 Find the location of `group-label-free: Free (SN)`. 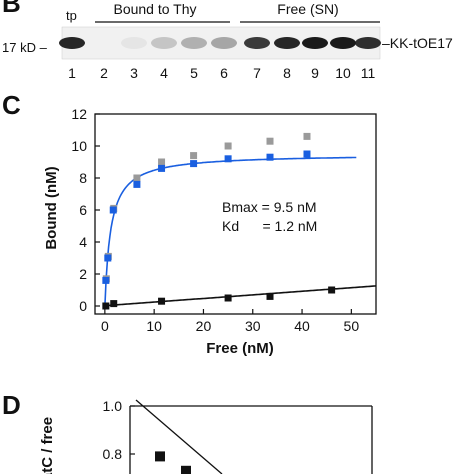

group-label-free: Free (SN) is located at coordinates (307, 9).